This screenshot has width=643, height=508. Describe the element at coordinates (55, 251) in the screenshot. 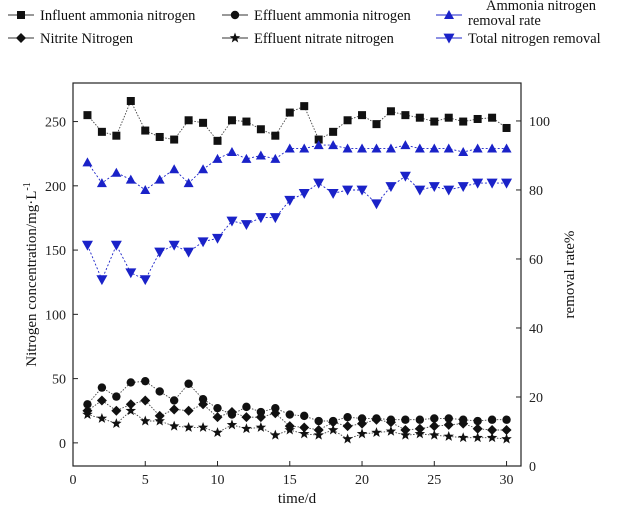

I see `left-y-tick-label: 150` at that location.